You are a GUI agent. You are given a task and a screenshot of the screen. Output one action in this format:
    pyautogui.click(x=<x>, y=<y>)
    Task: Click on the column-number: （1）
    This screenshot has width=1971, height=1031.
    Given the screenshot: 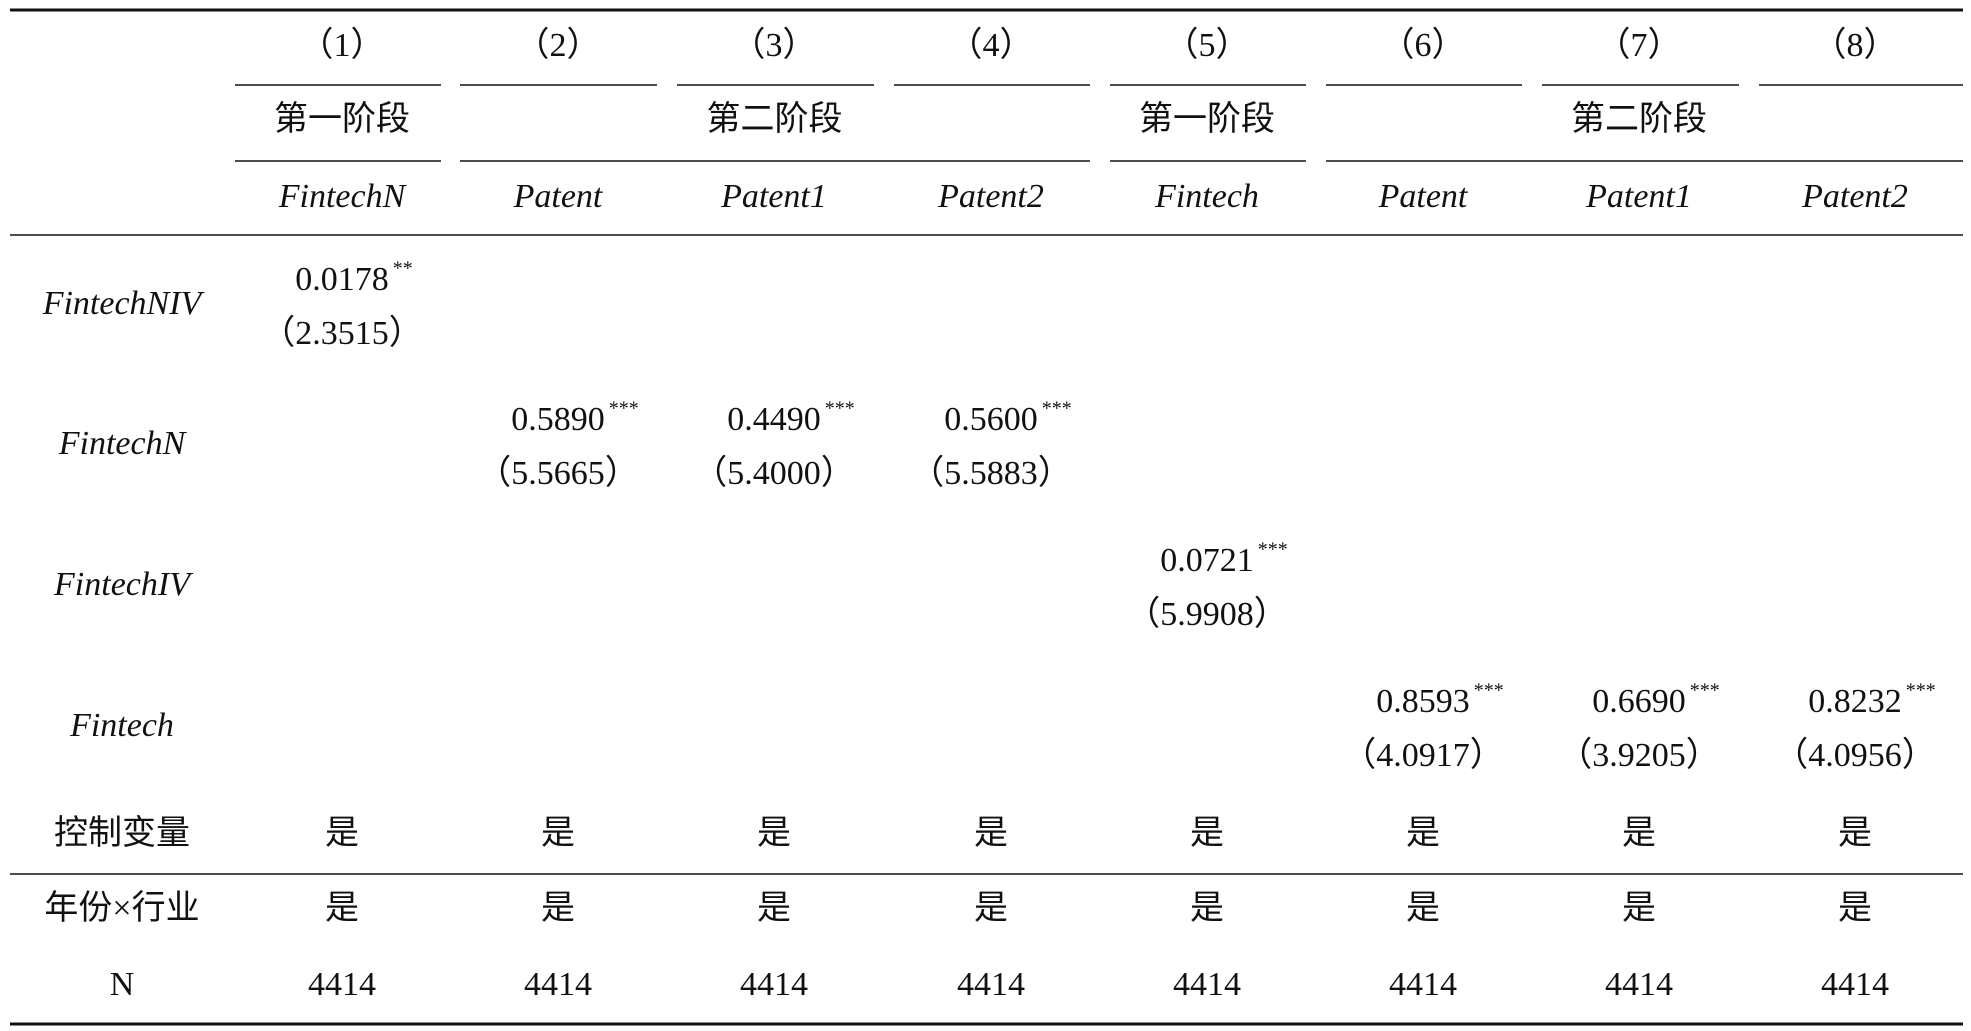 What is the action you would take?
    pyautogui.click(x=342, y=45)
    